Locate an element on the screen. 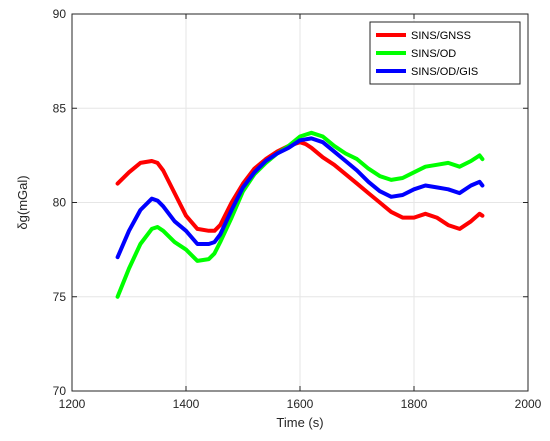 This screenshot has width=550, height=441. y-tick-label: 75 is located at coordinates (60, 297).